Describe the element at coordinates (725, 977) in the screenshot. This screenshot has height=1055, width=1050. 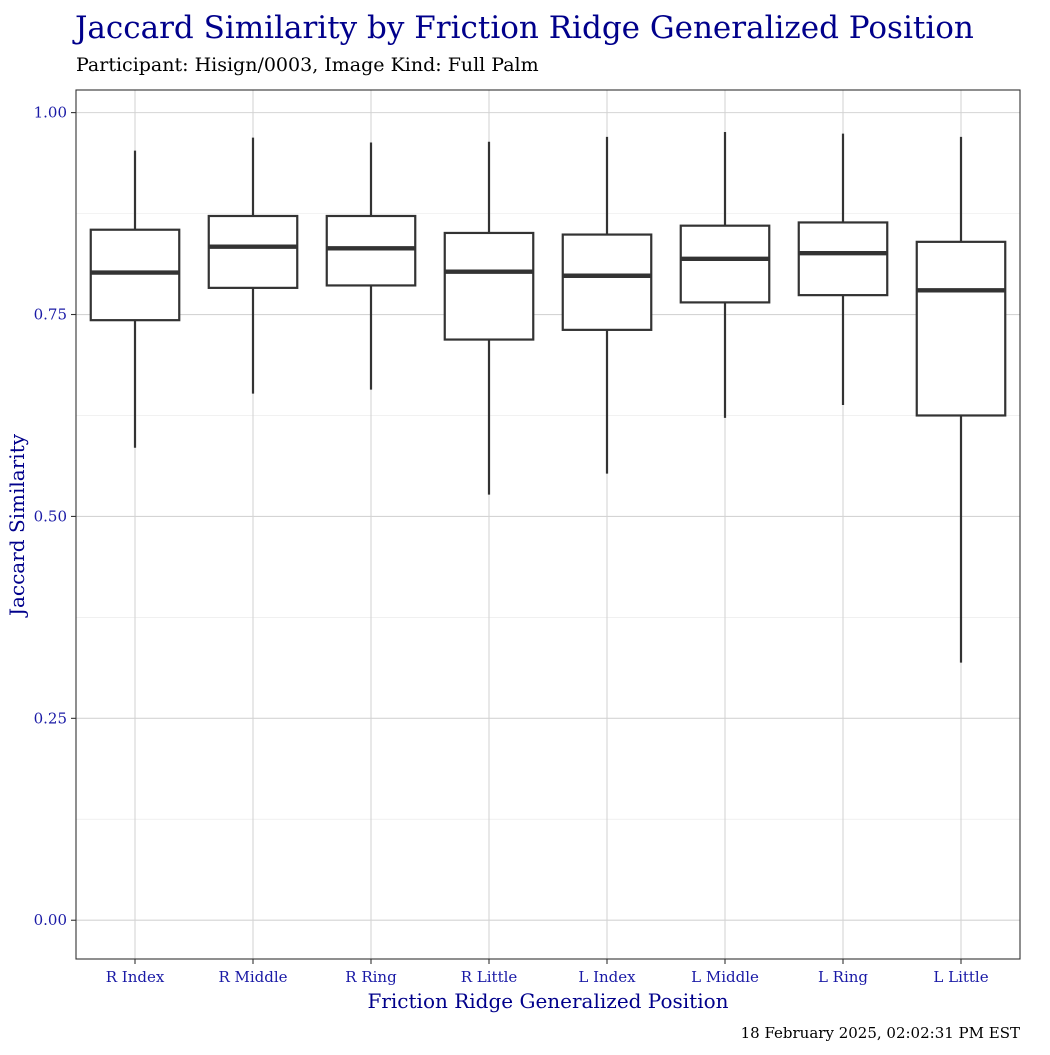
I see `x-tick-label: L Middle` at that location.